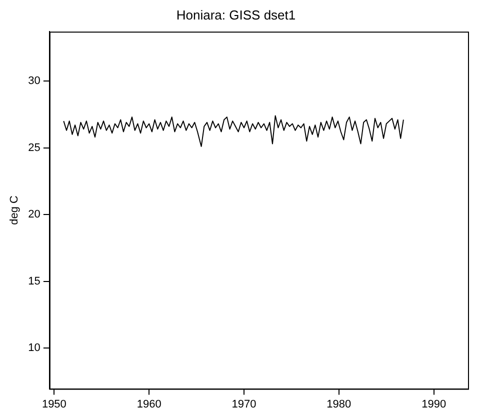  What do you see at coordinates (34, 81) in the screenshot?
I see `y-tick-label: 30` at bounding box center [34, 81].